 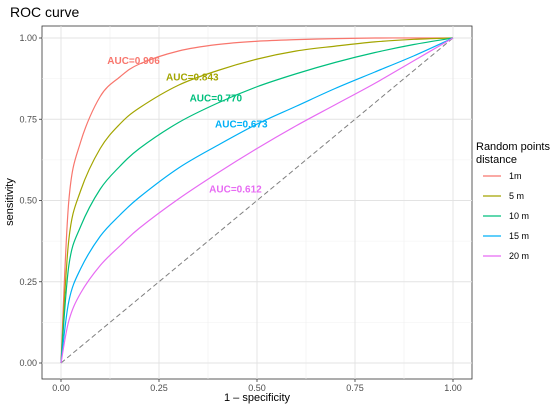 I want to click on legend-label-5: 20 m, so click(x=519, y=256).